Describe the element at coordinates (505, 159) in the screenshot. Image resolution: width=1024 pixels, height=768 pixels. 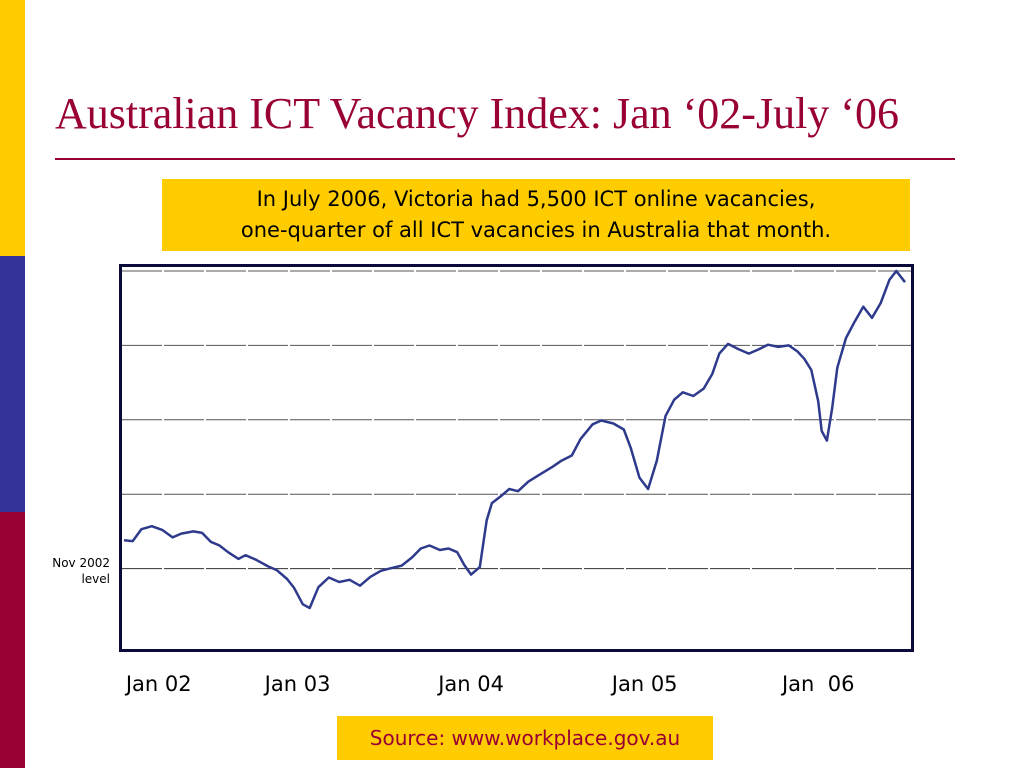
I see `title-underline` at that location.